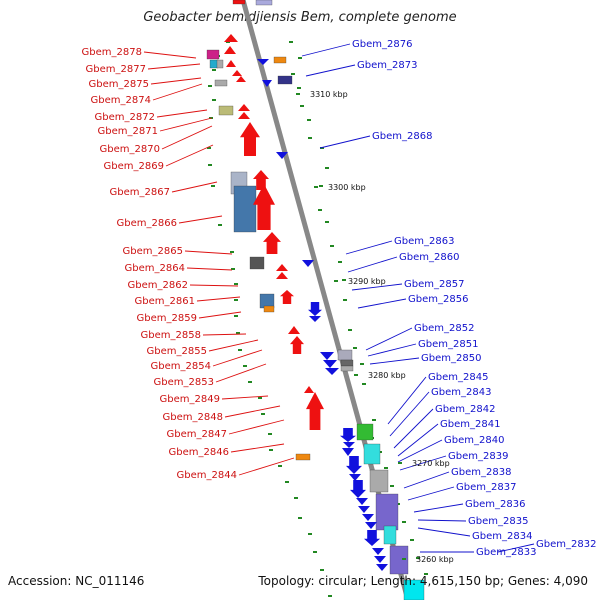 Image resolution: width=600 pixels, height=600 pixels. What do you see at coordinates (207, 475) in the screenshot?
I see `forward-gene-label: Gbem_2844` at bounding box center [207, 475].